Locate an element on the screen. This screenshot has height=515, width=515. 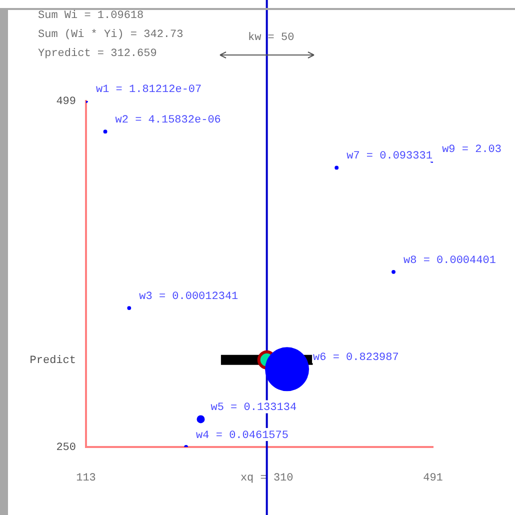
annotation: w2 = 4.15832e-06 is located at coordinates (168, 120).